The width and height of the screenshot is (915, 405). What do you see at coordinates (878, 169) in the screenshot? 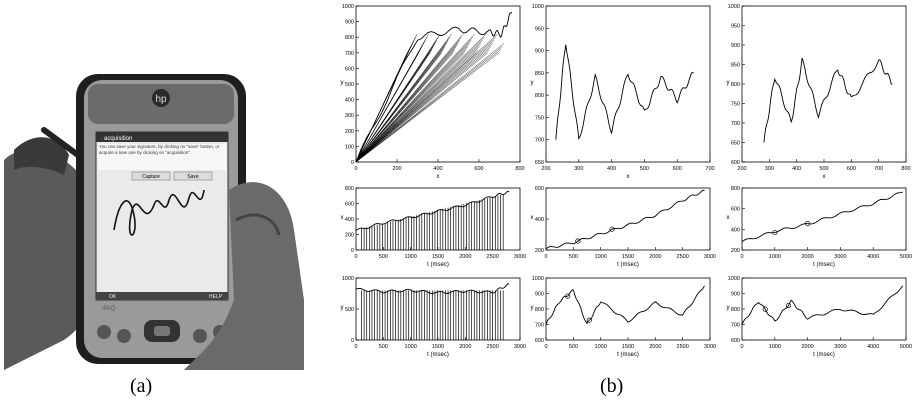
I see `x-tick-label: 700` at bounding box center [878, 169].